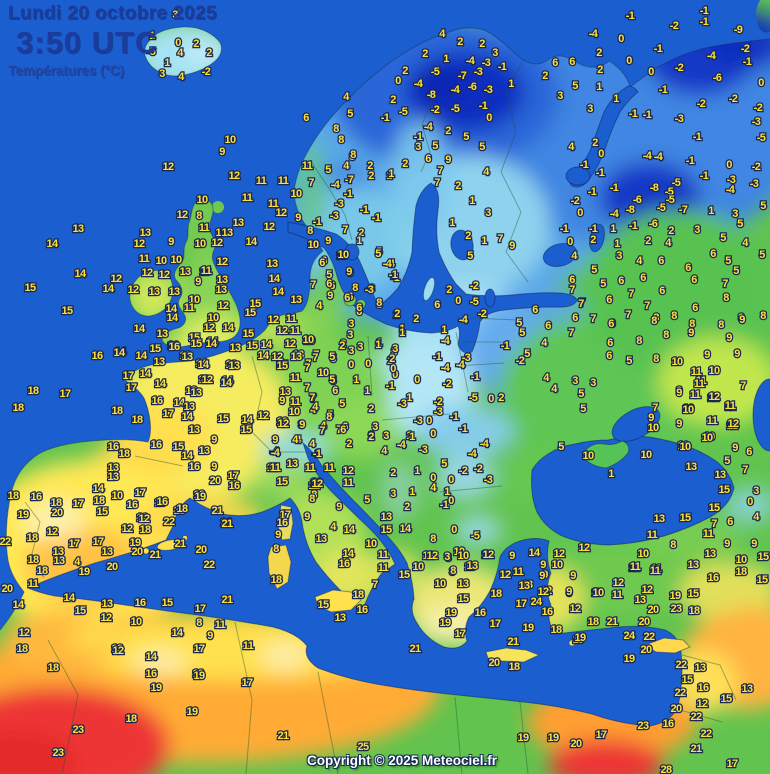 This screenshot has width=770, height=774. I want to click on temp-label: -1, so click(483, 106).